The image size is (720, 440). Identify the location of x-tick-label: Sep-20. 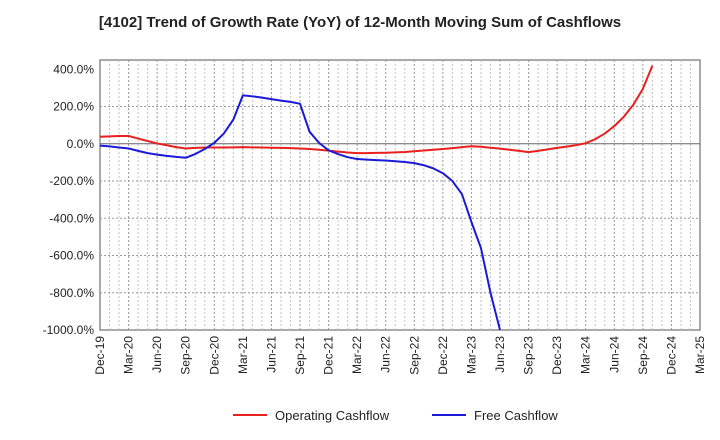
(186, 355).